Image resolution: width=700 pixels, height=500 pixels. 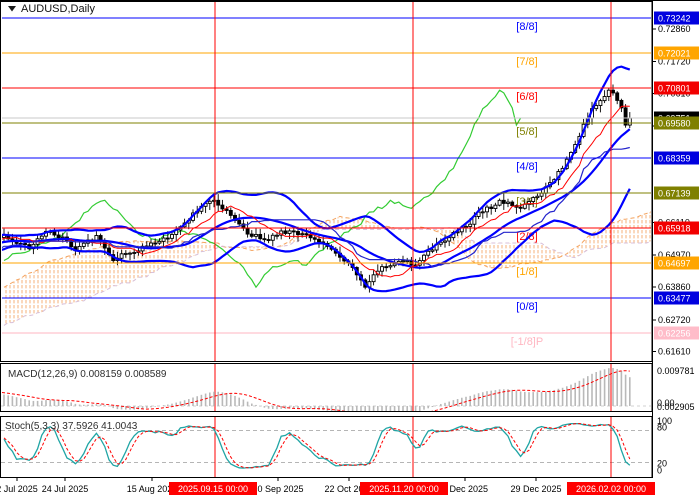 I want to click on date-tick-label: 22 Oct 2025, so click(x=348, y=489).